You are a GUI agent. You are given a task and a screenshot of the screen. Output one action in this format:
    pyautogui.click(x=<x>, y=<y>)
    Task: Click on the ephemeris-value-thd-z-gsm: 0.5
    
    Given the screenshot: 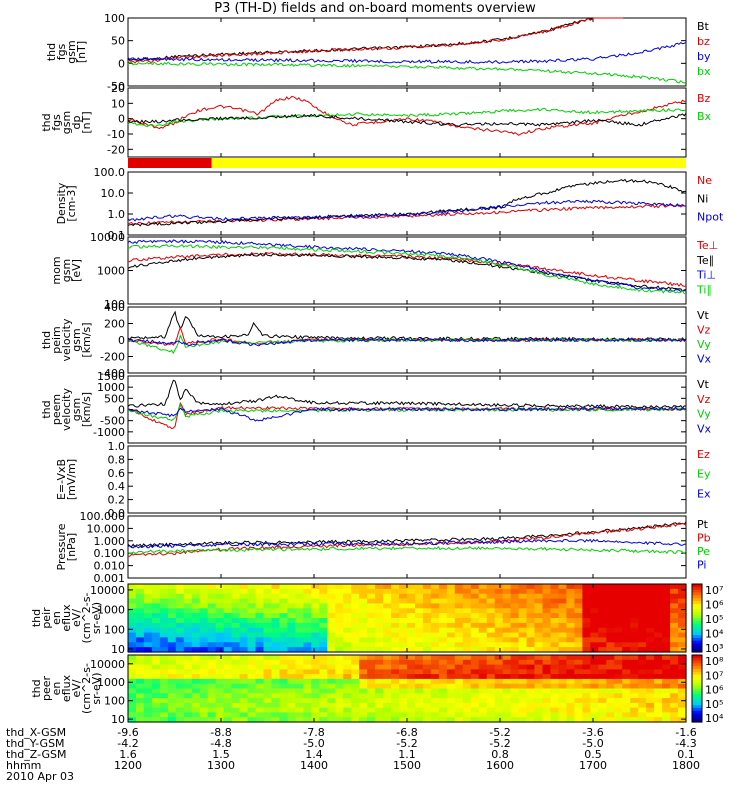 What is the action you would take?
    pyautogui.click(x=593, y=754)
    